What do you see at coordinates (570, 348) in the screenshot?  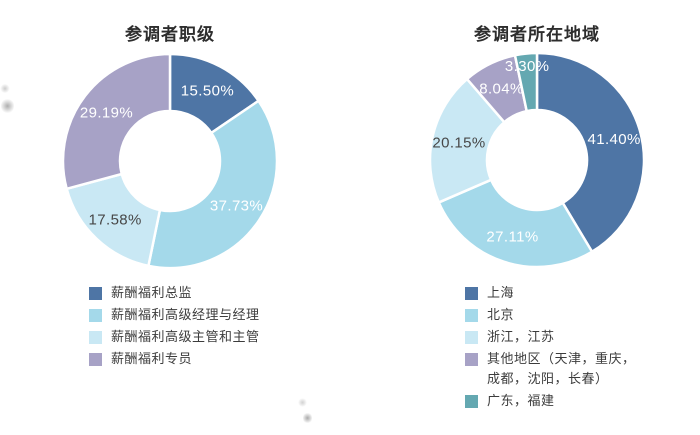 I see `legend-region: 上海北京浙江，江苏其他地区（天津，重庆，成都，沈阳，长春） 广东，福建` at bounding box center [570, 348].